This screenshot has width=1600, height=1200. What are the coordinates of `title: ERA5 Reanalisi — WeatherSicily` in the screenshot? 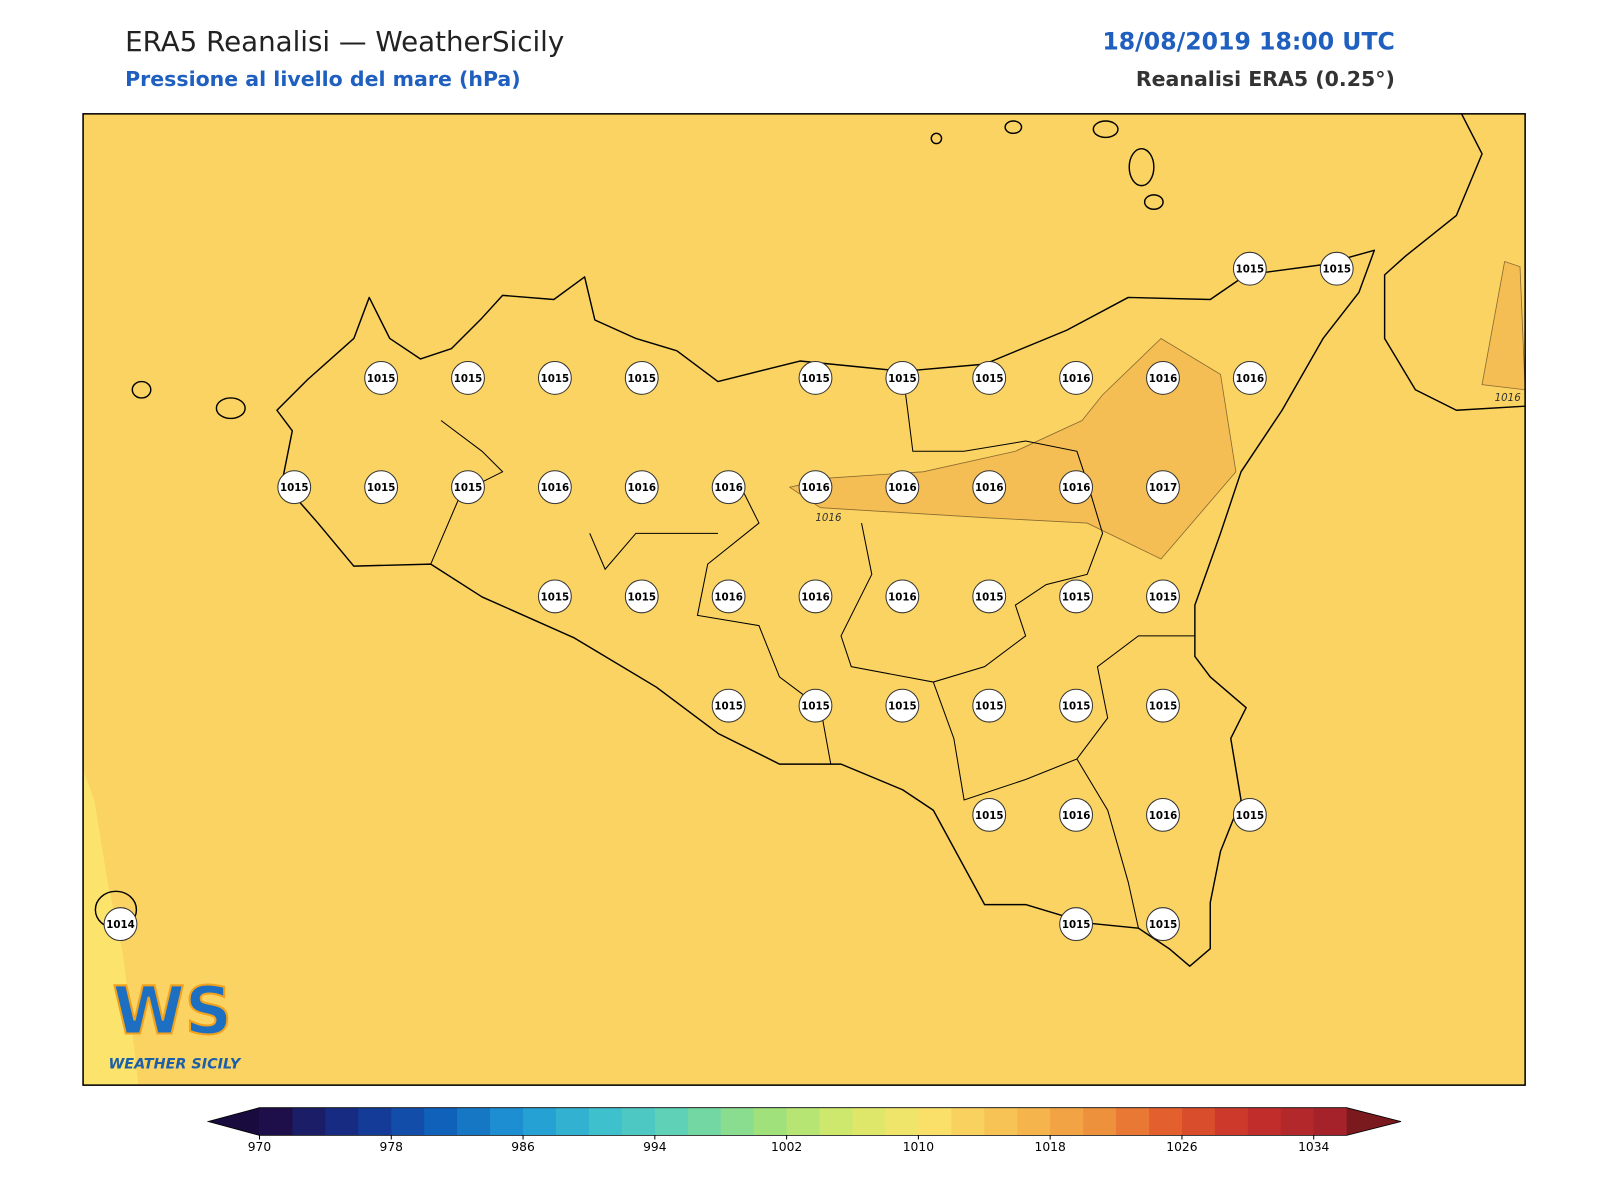 It's located at (344, 41).